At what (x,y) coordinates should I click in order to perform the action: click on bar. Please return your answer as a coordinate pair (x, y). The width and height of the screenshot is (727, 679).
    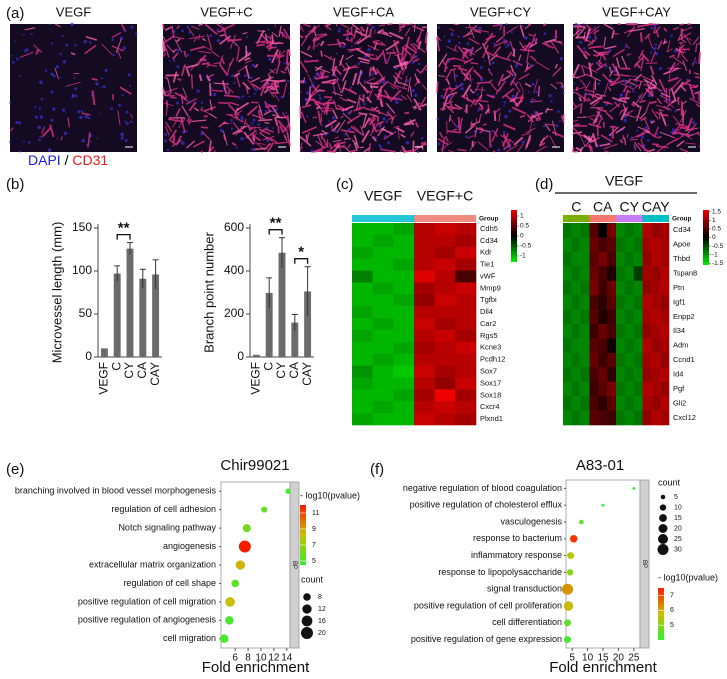
    Looking at the image, I should click on (256, 355).